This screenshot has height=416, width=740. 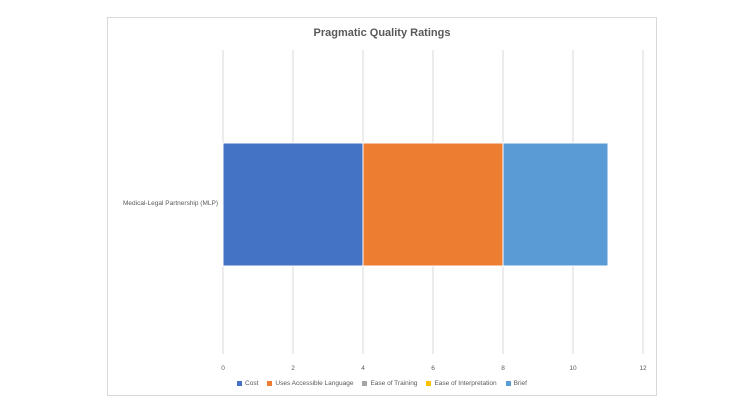 I want to click on legend-item: Ease of Training, so click(x=389, y=383).